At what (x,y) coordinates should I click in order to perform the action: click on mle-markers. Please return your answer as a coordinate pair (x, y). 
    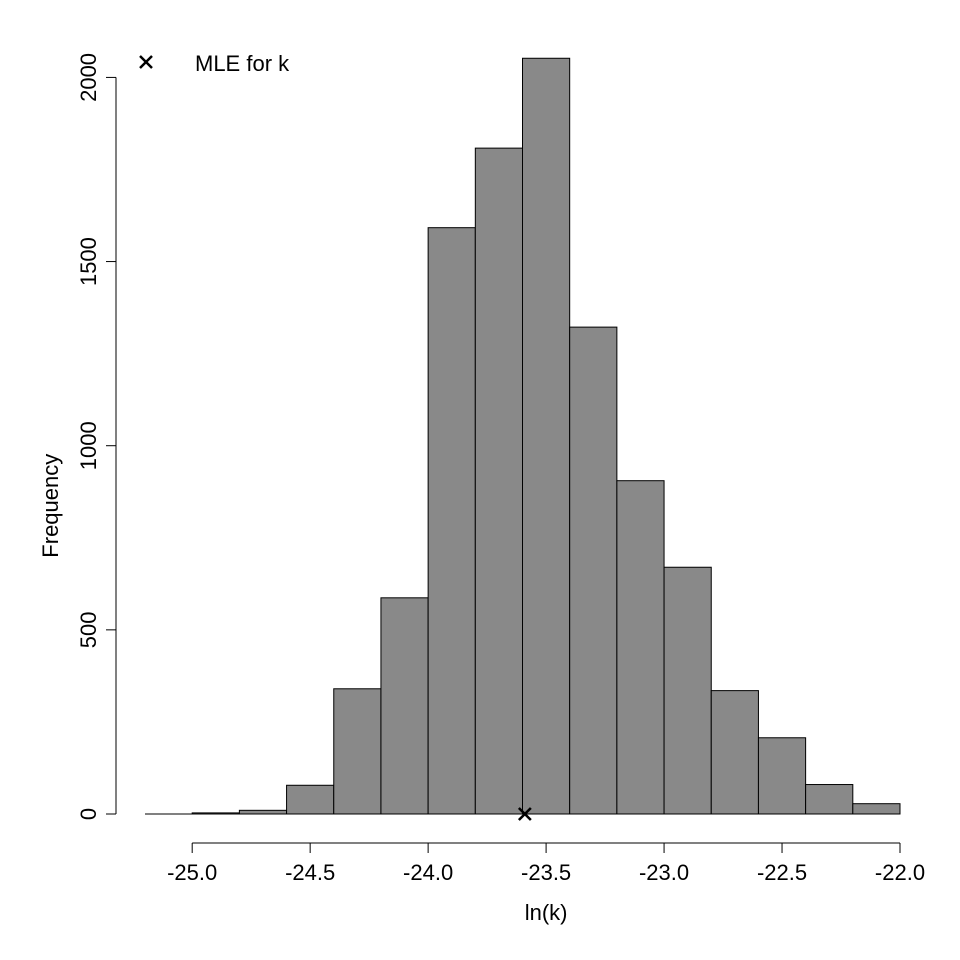
    Looking at the image, I should click on (524, 814).